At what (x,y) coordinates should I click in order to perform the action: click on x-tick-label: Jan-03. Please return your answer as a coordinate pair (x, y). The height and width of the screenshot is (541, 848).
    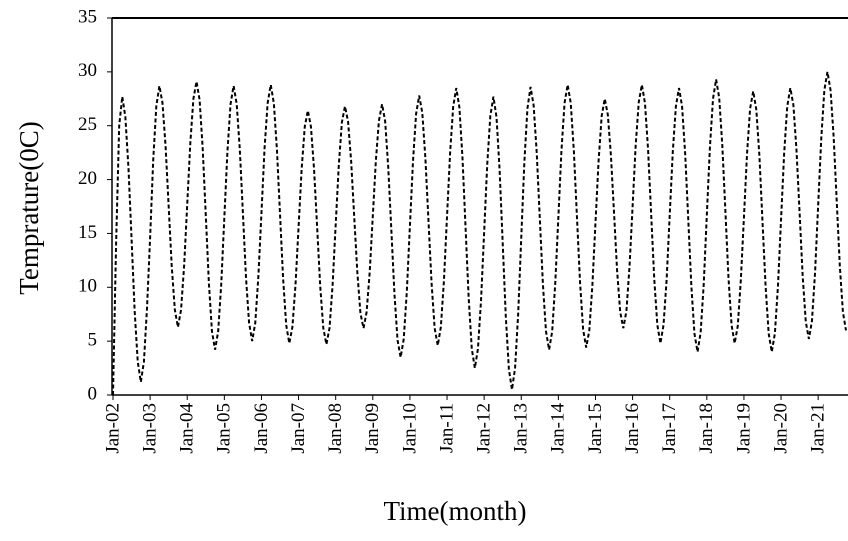
    Looking at the image, I should click on (149, 428).